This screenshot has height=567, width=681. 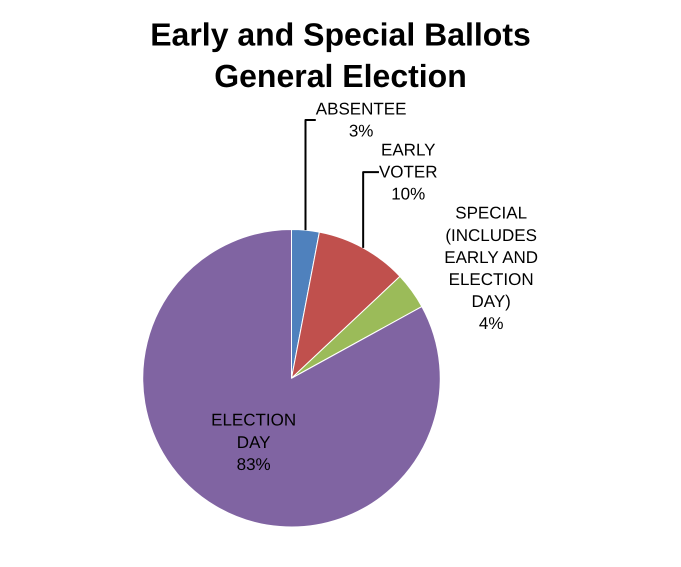 I want to click on slice-label: SPECIAL (INCLUDES EARLY AND ELECTION DAY), so click(x=491, y=258).